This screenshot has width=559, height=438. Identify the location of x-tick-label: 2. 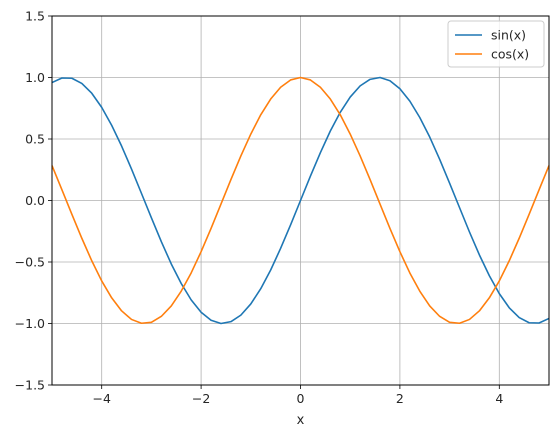
(400, 398).